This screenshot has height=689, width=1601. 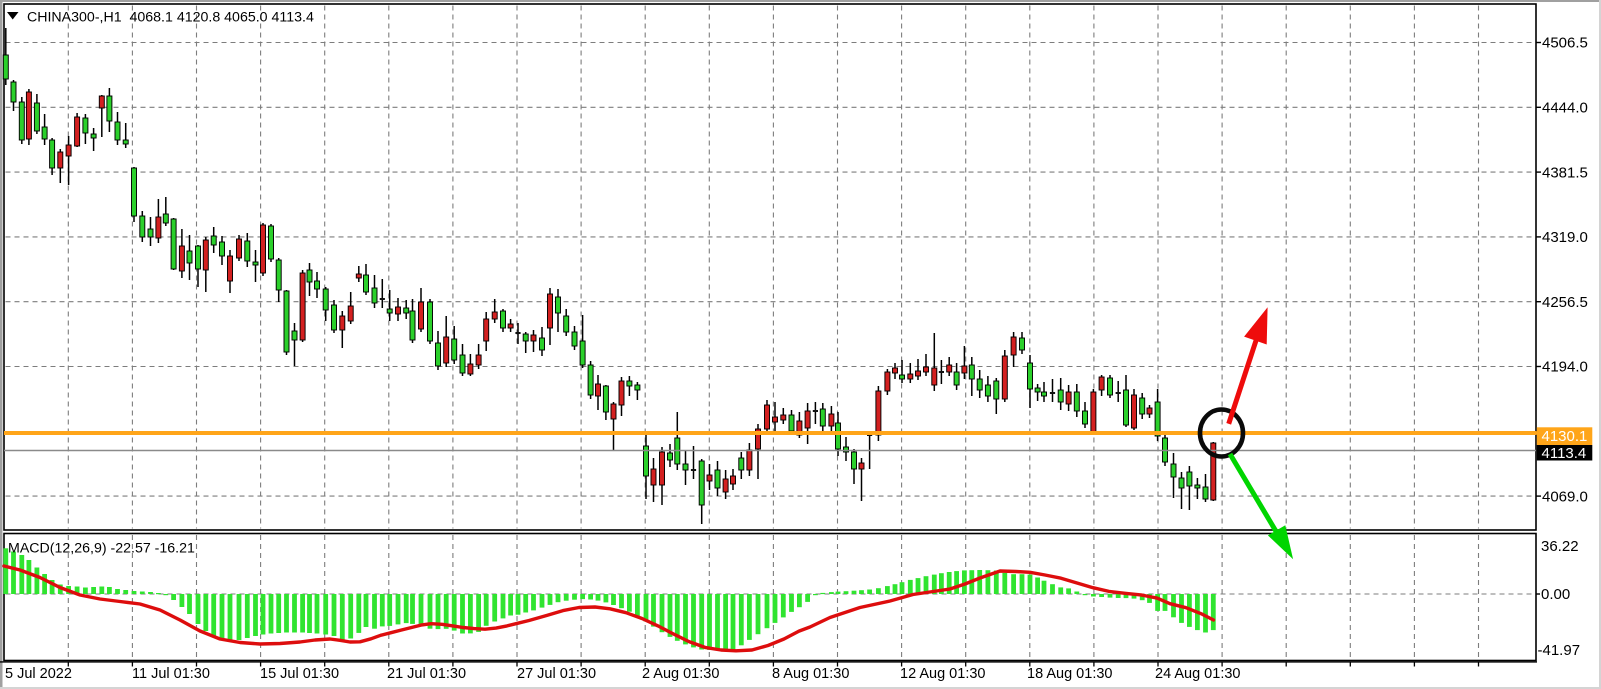 I want to click on svg-text: 4444.0, so click(x=1565, y=108).